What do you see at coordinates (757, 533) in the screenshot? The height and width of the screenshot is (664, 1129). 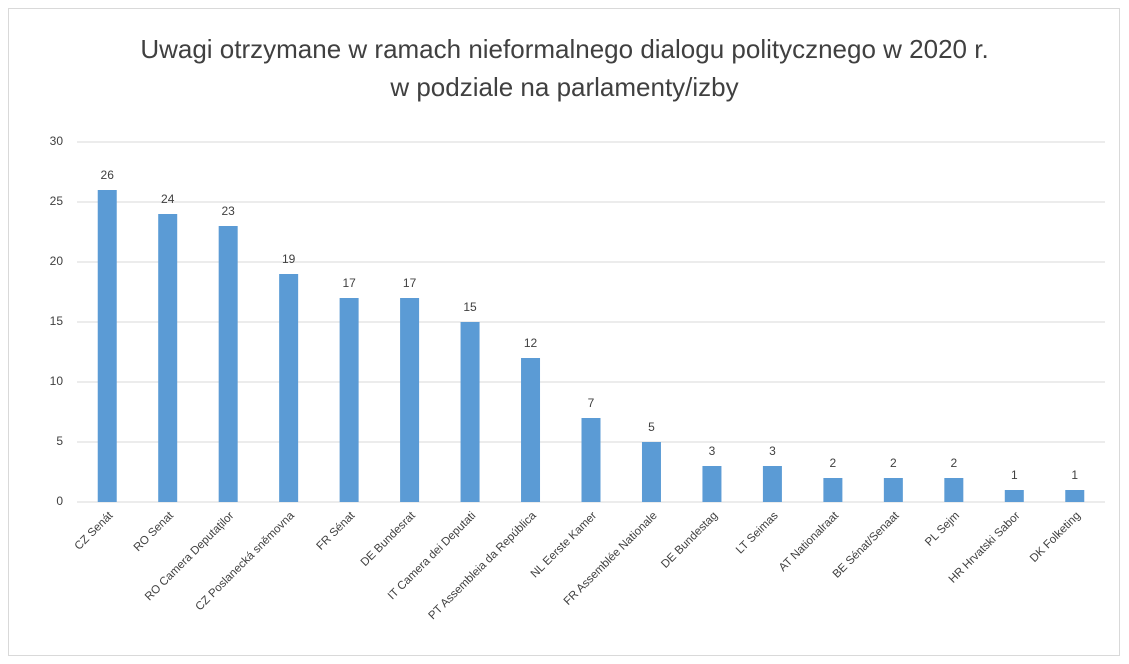 I see `x-tick-label: LT Seimas` at bounding box center [757, 533].